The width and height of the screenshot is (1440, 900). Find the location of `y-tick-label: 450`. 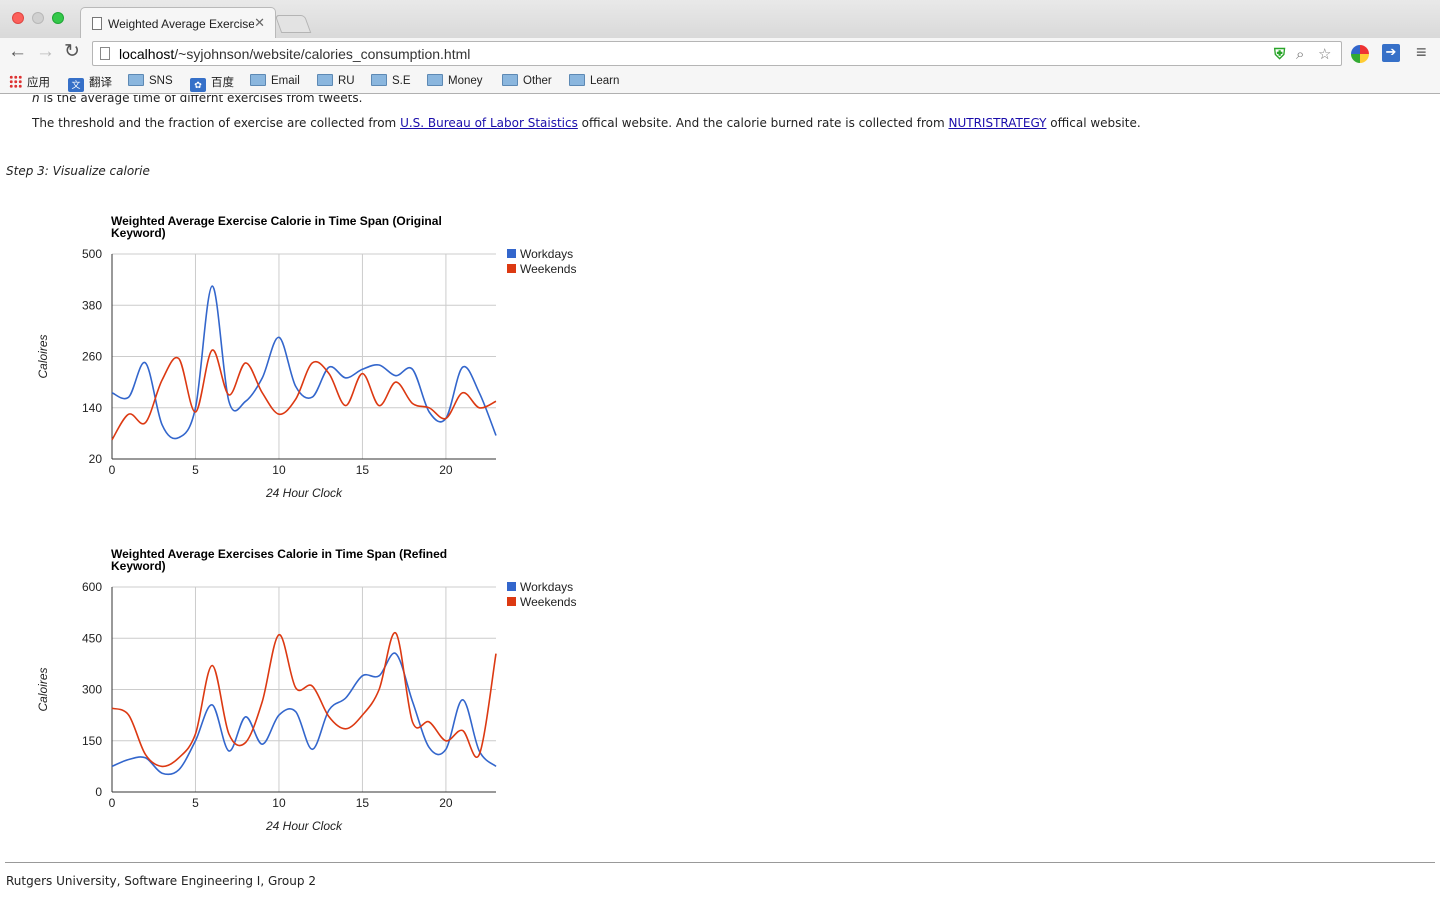

y-tick-label: 450 is located at coordinates (92, 638).